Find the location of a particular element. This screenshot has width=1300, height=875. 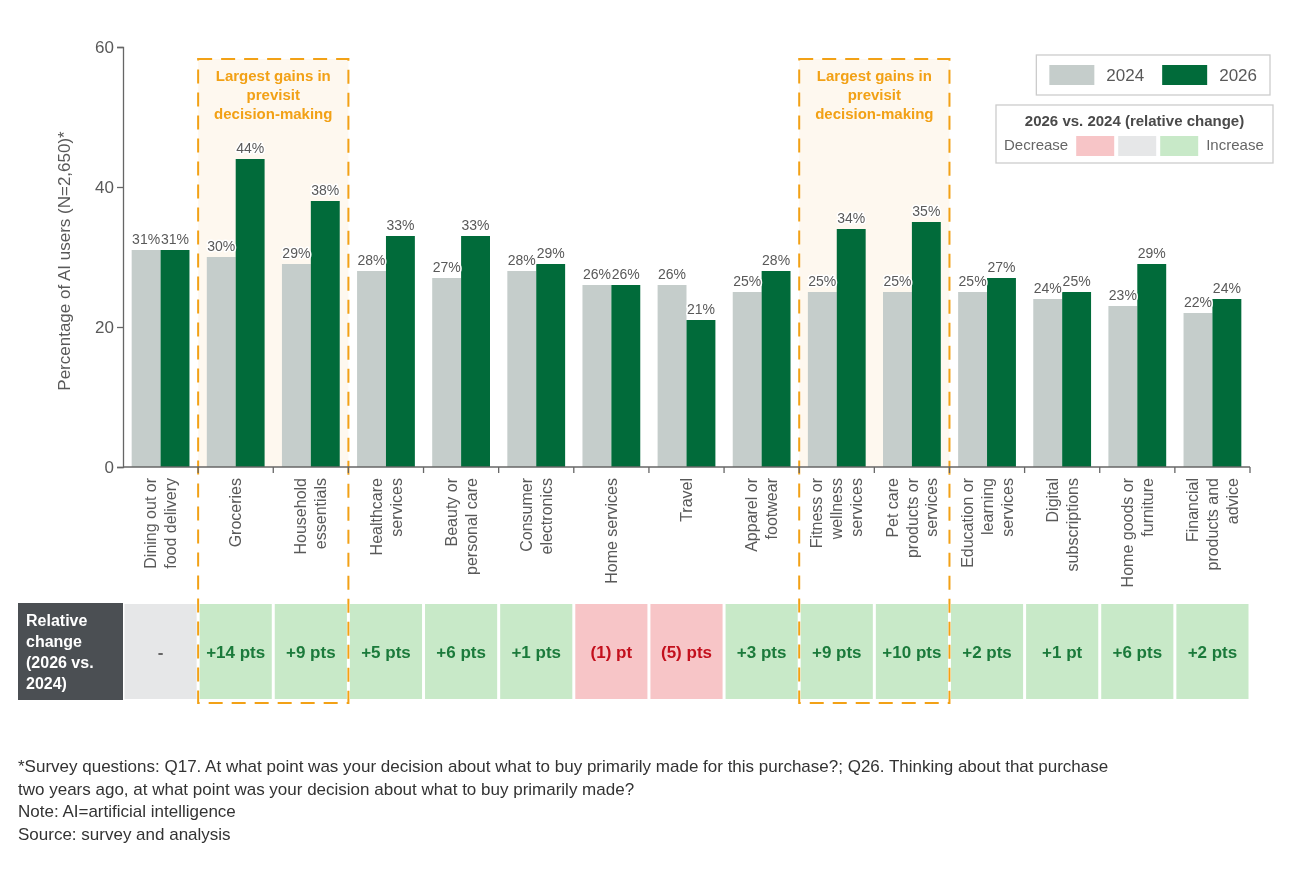

x-tick-label: Groceries is located at coordinates (236, 513).